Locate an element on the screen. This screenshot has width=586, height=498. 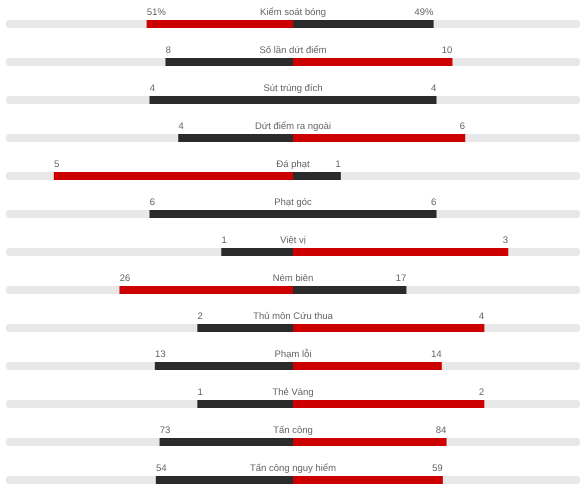
y-tick-label: Dứt điểm ra ngoài is located at coordinates (293, 126).